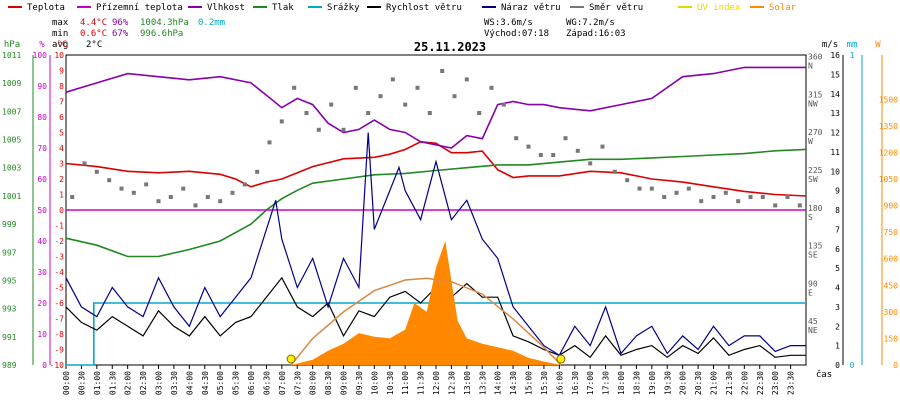 The width and height of the screenshot is (900, 400). Describe the element at coordinates (729, 383) in the screenshot. I see `x-tick-label: 21:30` at that location.